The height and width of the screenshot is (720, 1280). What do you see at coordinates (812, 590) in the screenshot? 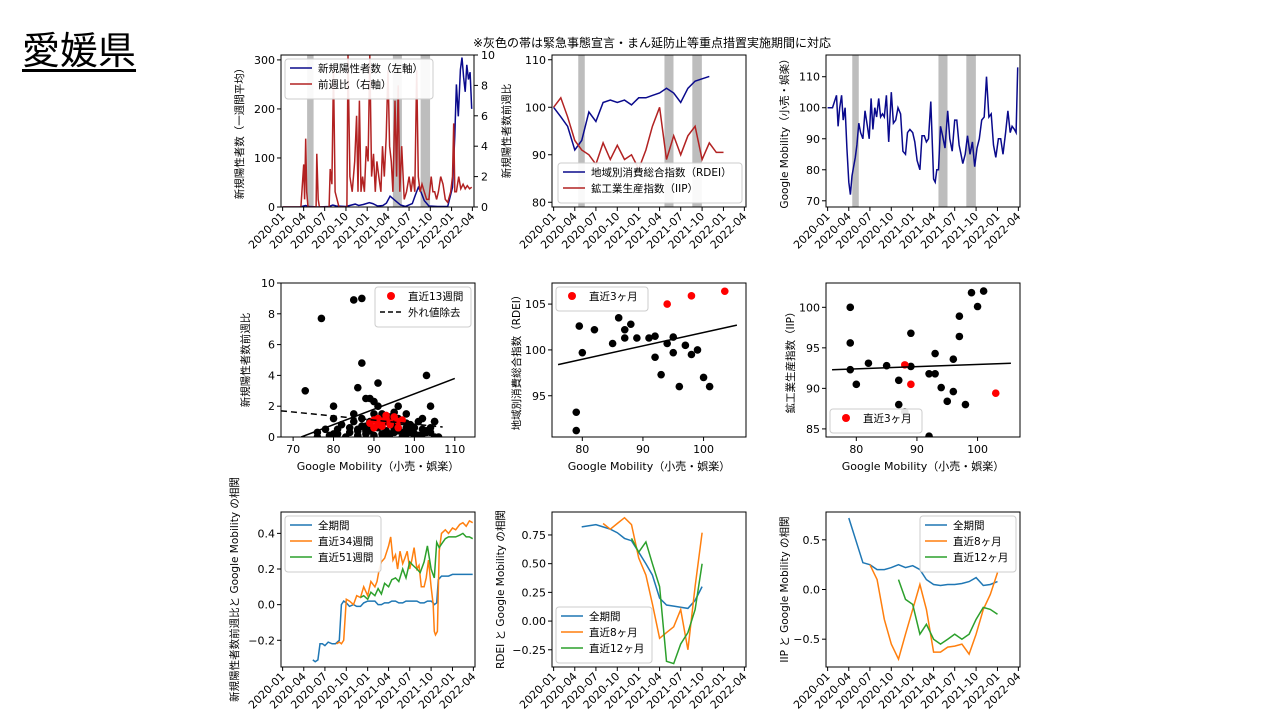
I see `y-tick-label: 0.0` at bounding box center [812, 590].